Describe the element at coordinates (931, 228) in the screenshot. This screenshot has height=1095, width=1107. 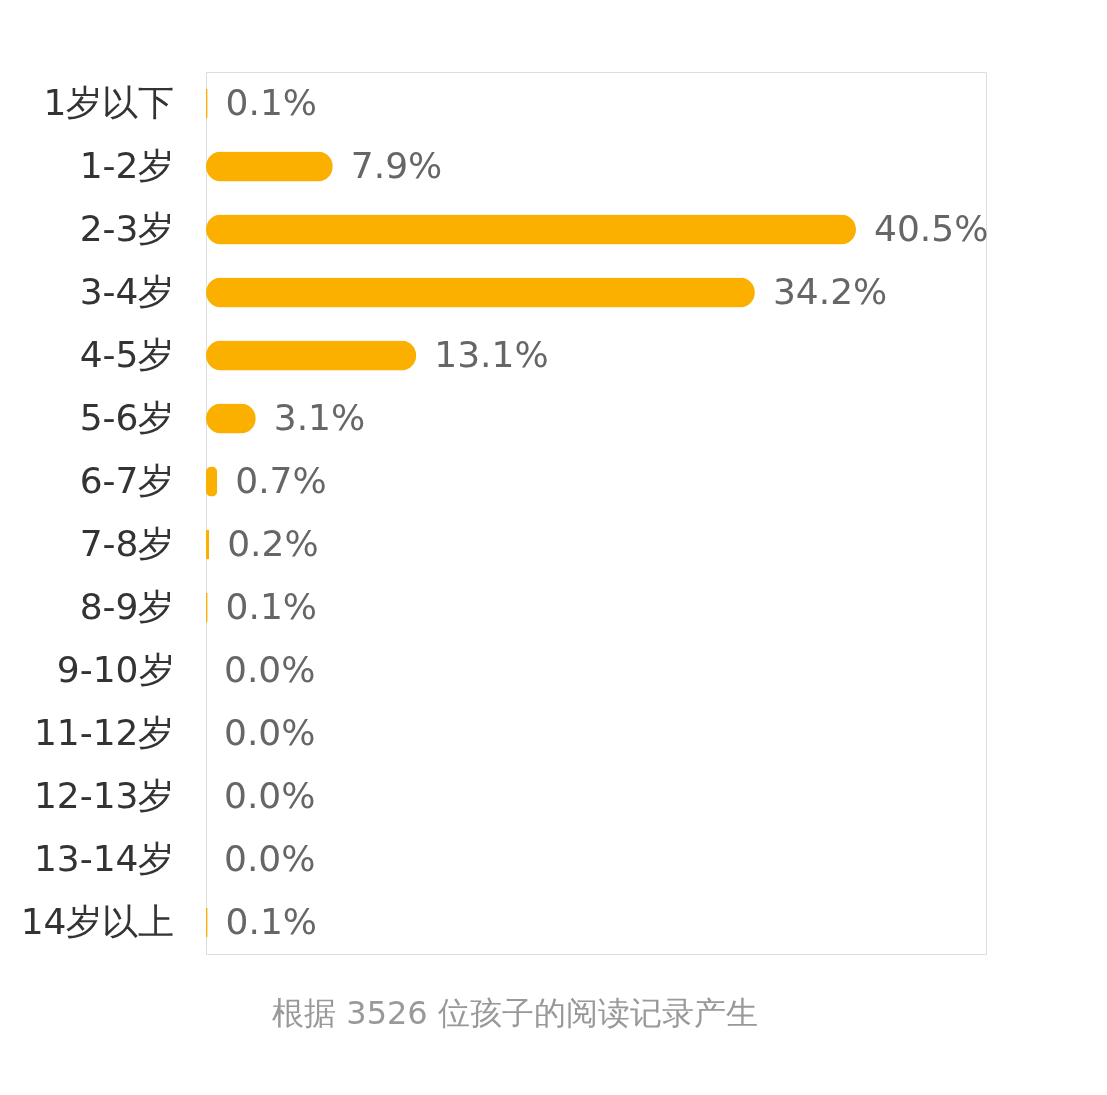
I see `data-label: 40.5%` at that location.